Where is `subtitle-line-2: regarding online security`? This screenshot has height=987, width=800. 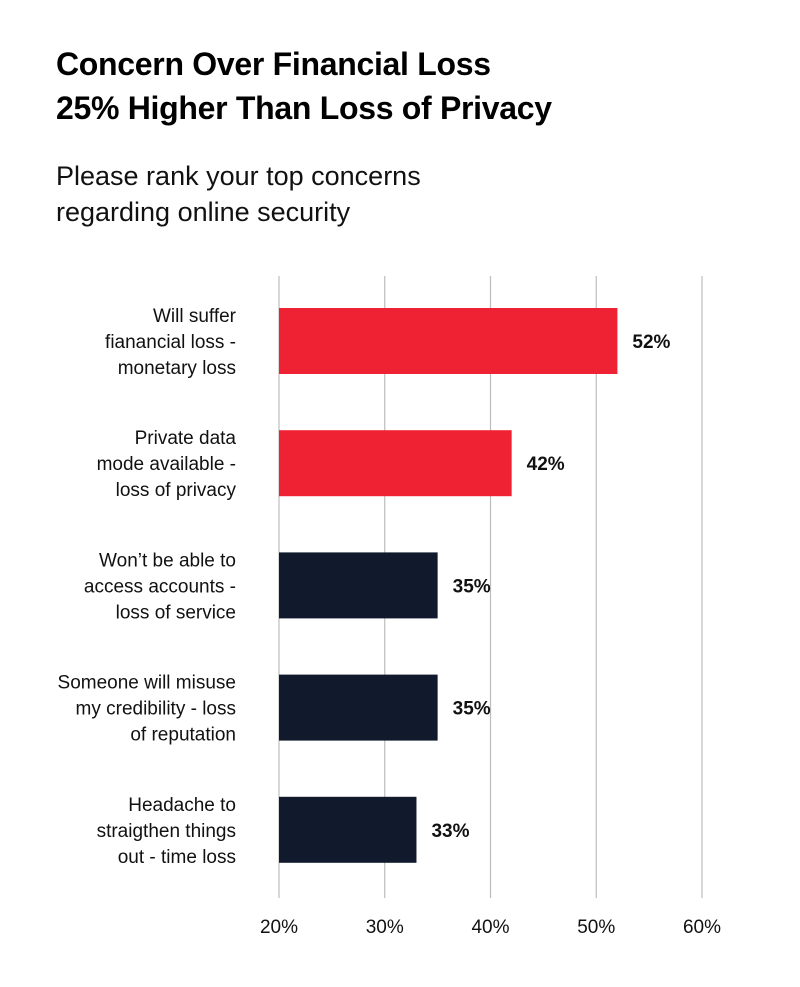
subtitle-line-2: regarding online security is located at coordinates (203, 212).